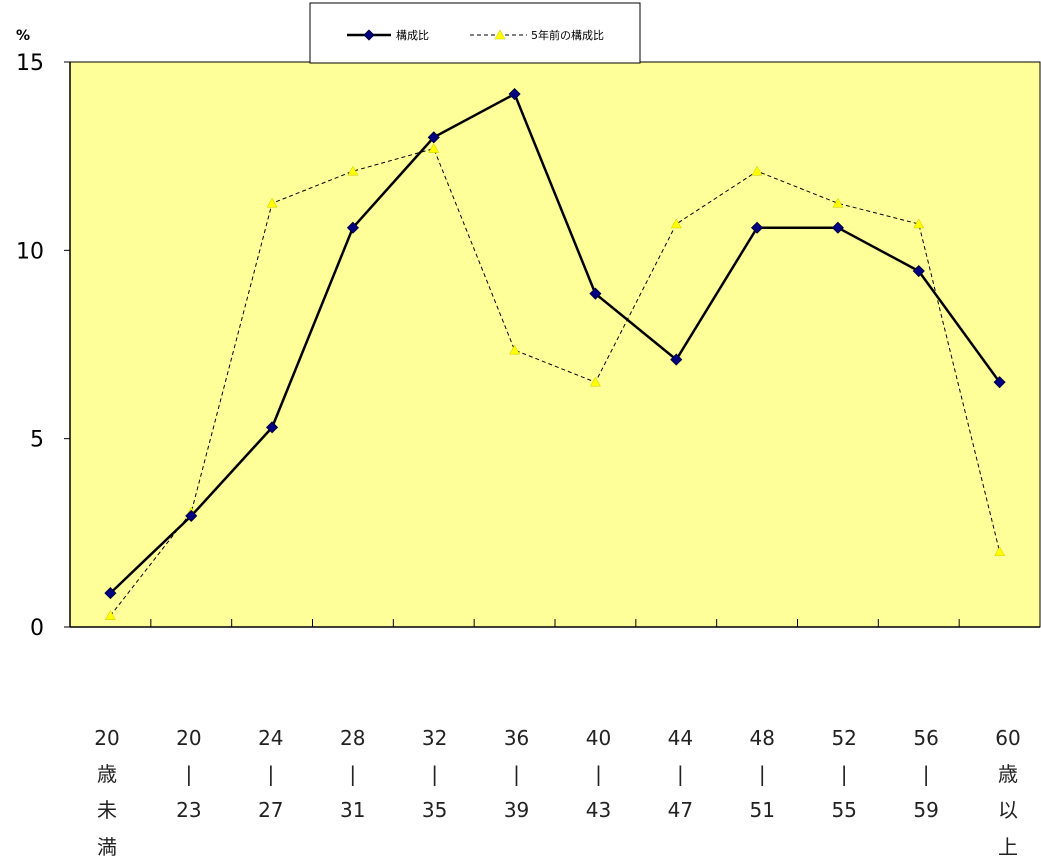 This screenshot has height=858, width=1041. Describe the element at coordinates (598, 810) in the screenshot. I see `category-label-line: 43` at that location.